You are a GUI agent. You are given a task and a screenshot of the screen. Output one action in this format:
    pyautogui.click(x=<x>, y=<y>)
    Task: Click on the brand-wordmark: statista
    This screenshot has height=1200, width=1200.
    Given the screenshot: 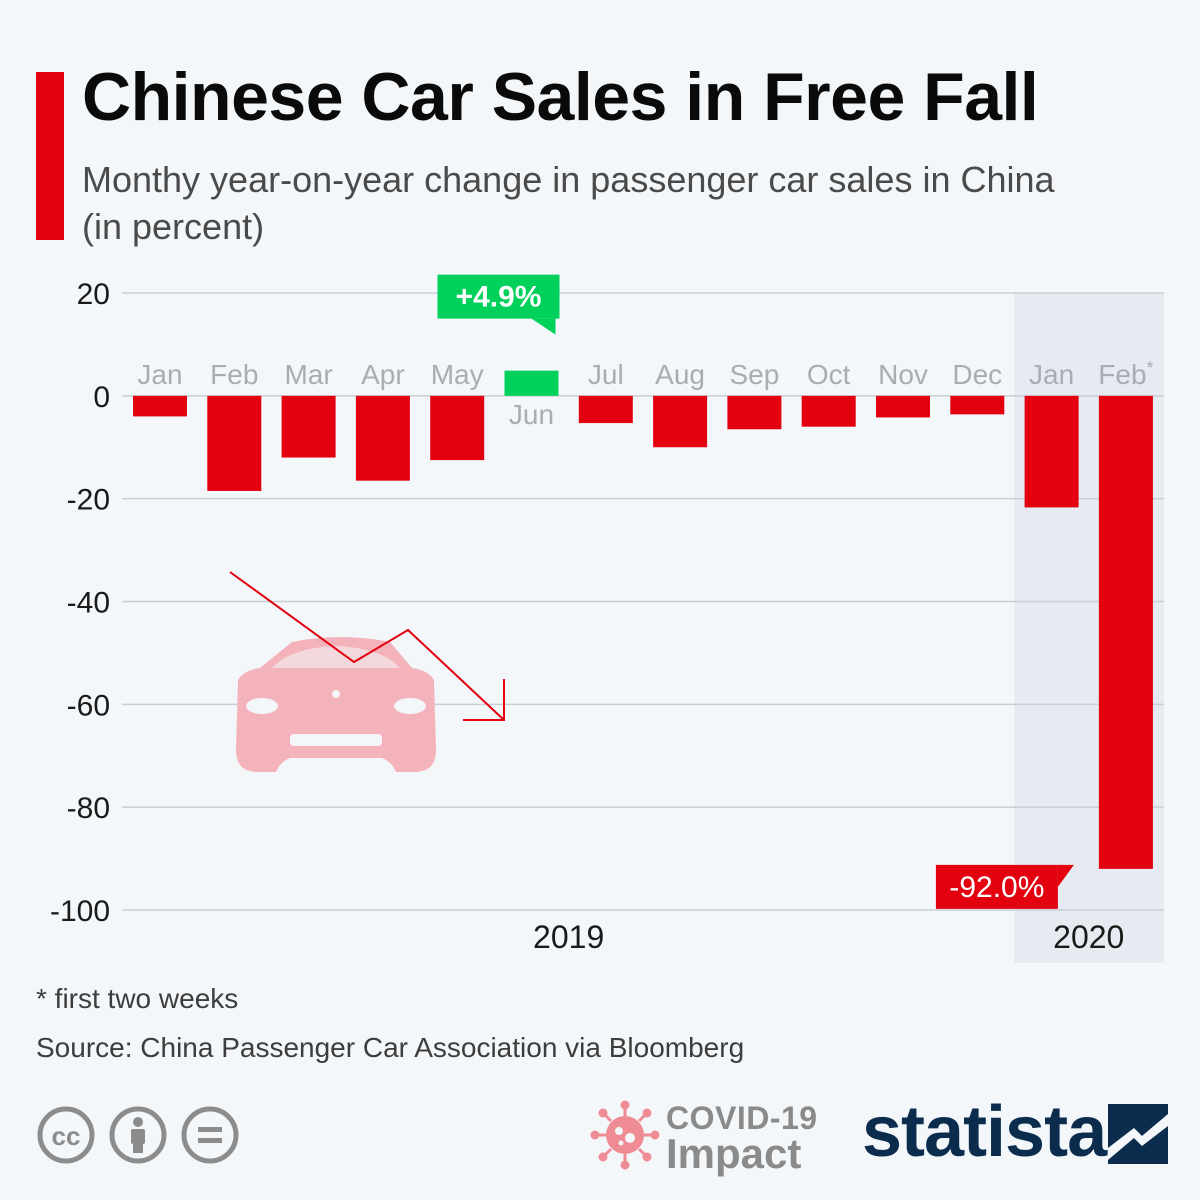 What is the action you would take?
    pyautogui.click(x=984, y=1132)
    